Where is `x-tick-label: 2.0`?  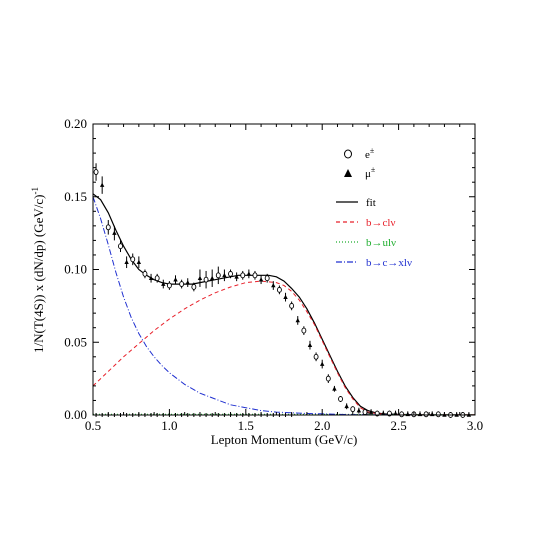
x-tick-label: 2.0 is located at coordinates (322, 425).